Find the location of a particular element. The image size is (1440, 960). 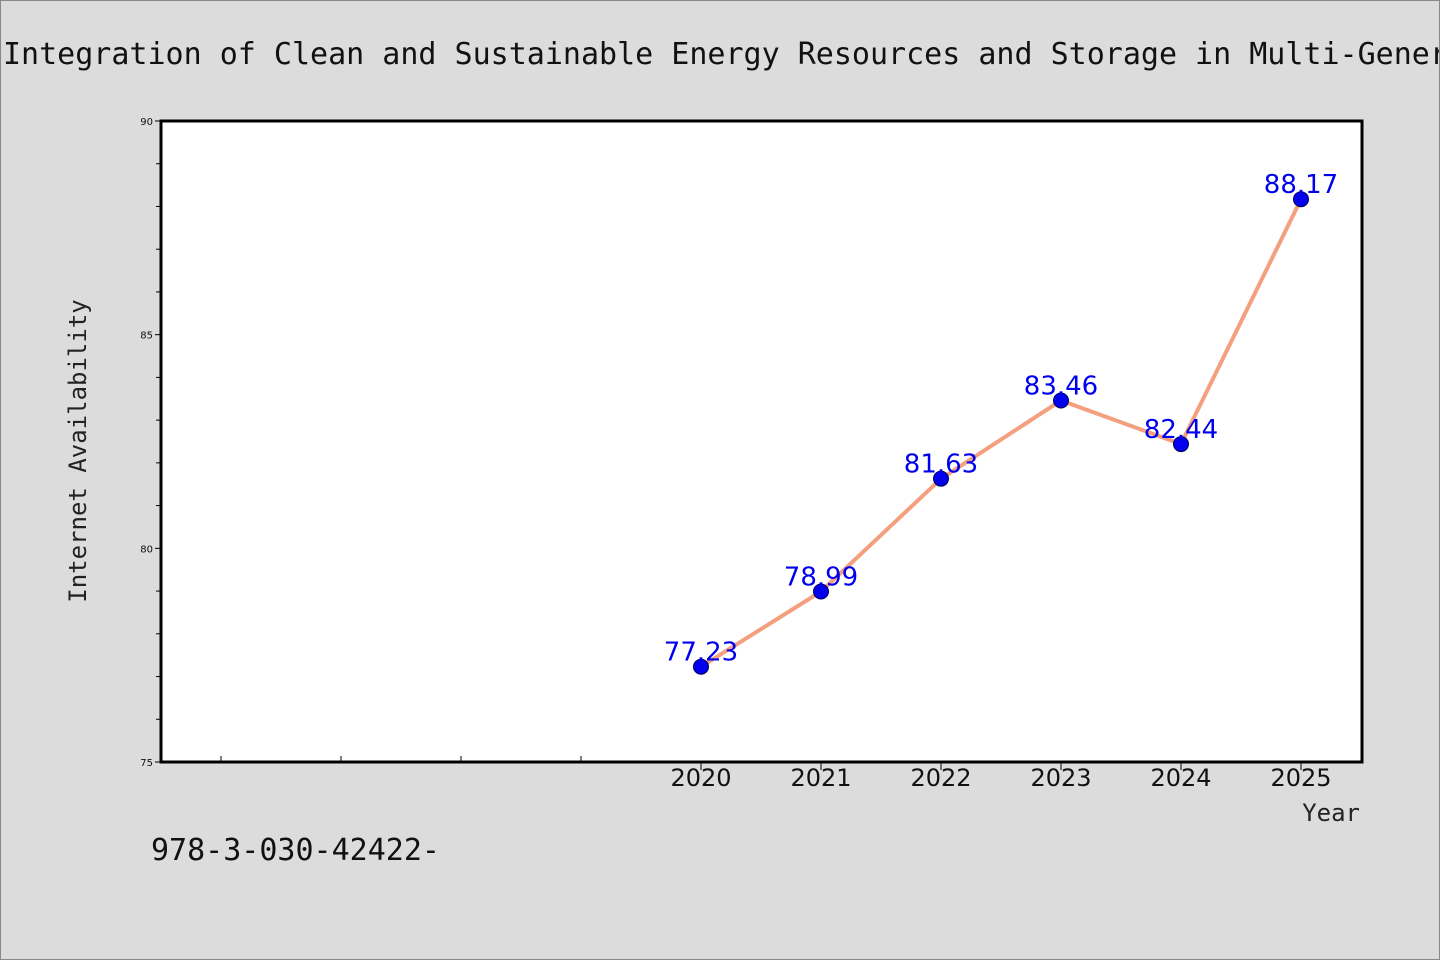

x-tick-label: 2021 is located at coordinates (820, 778).